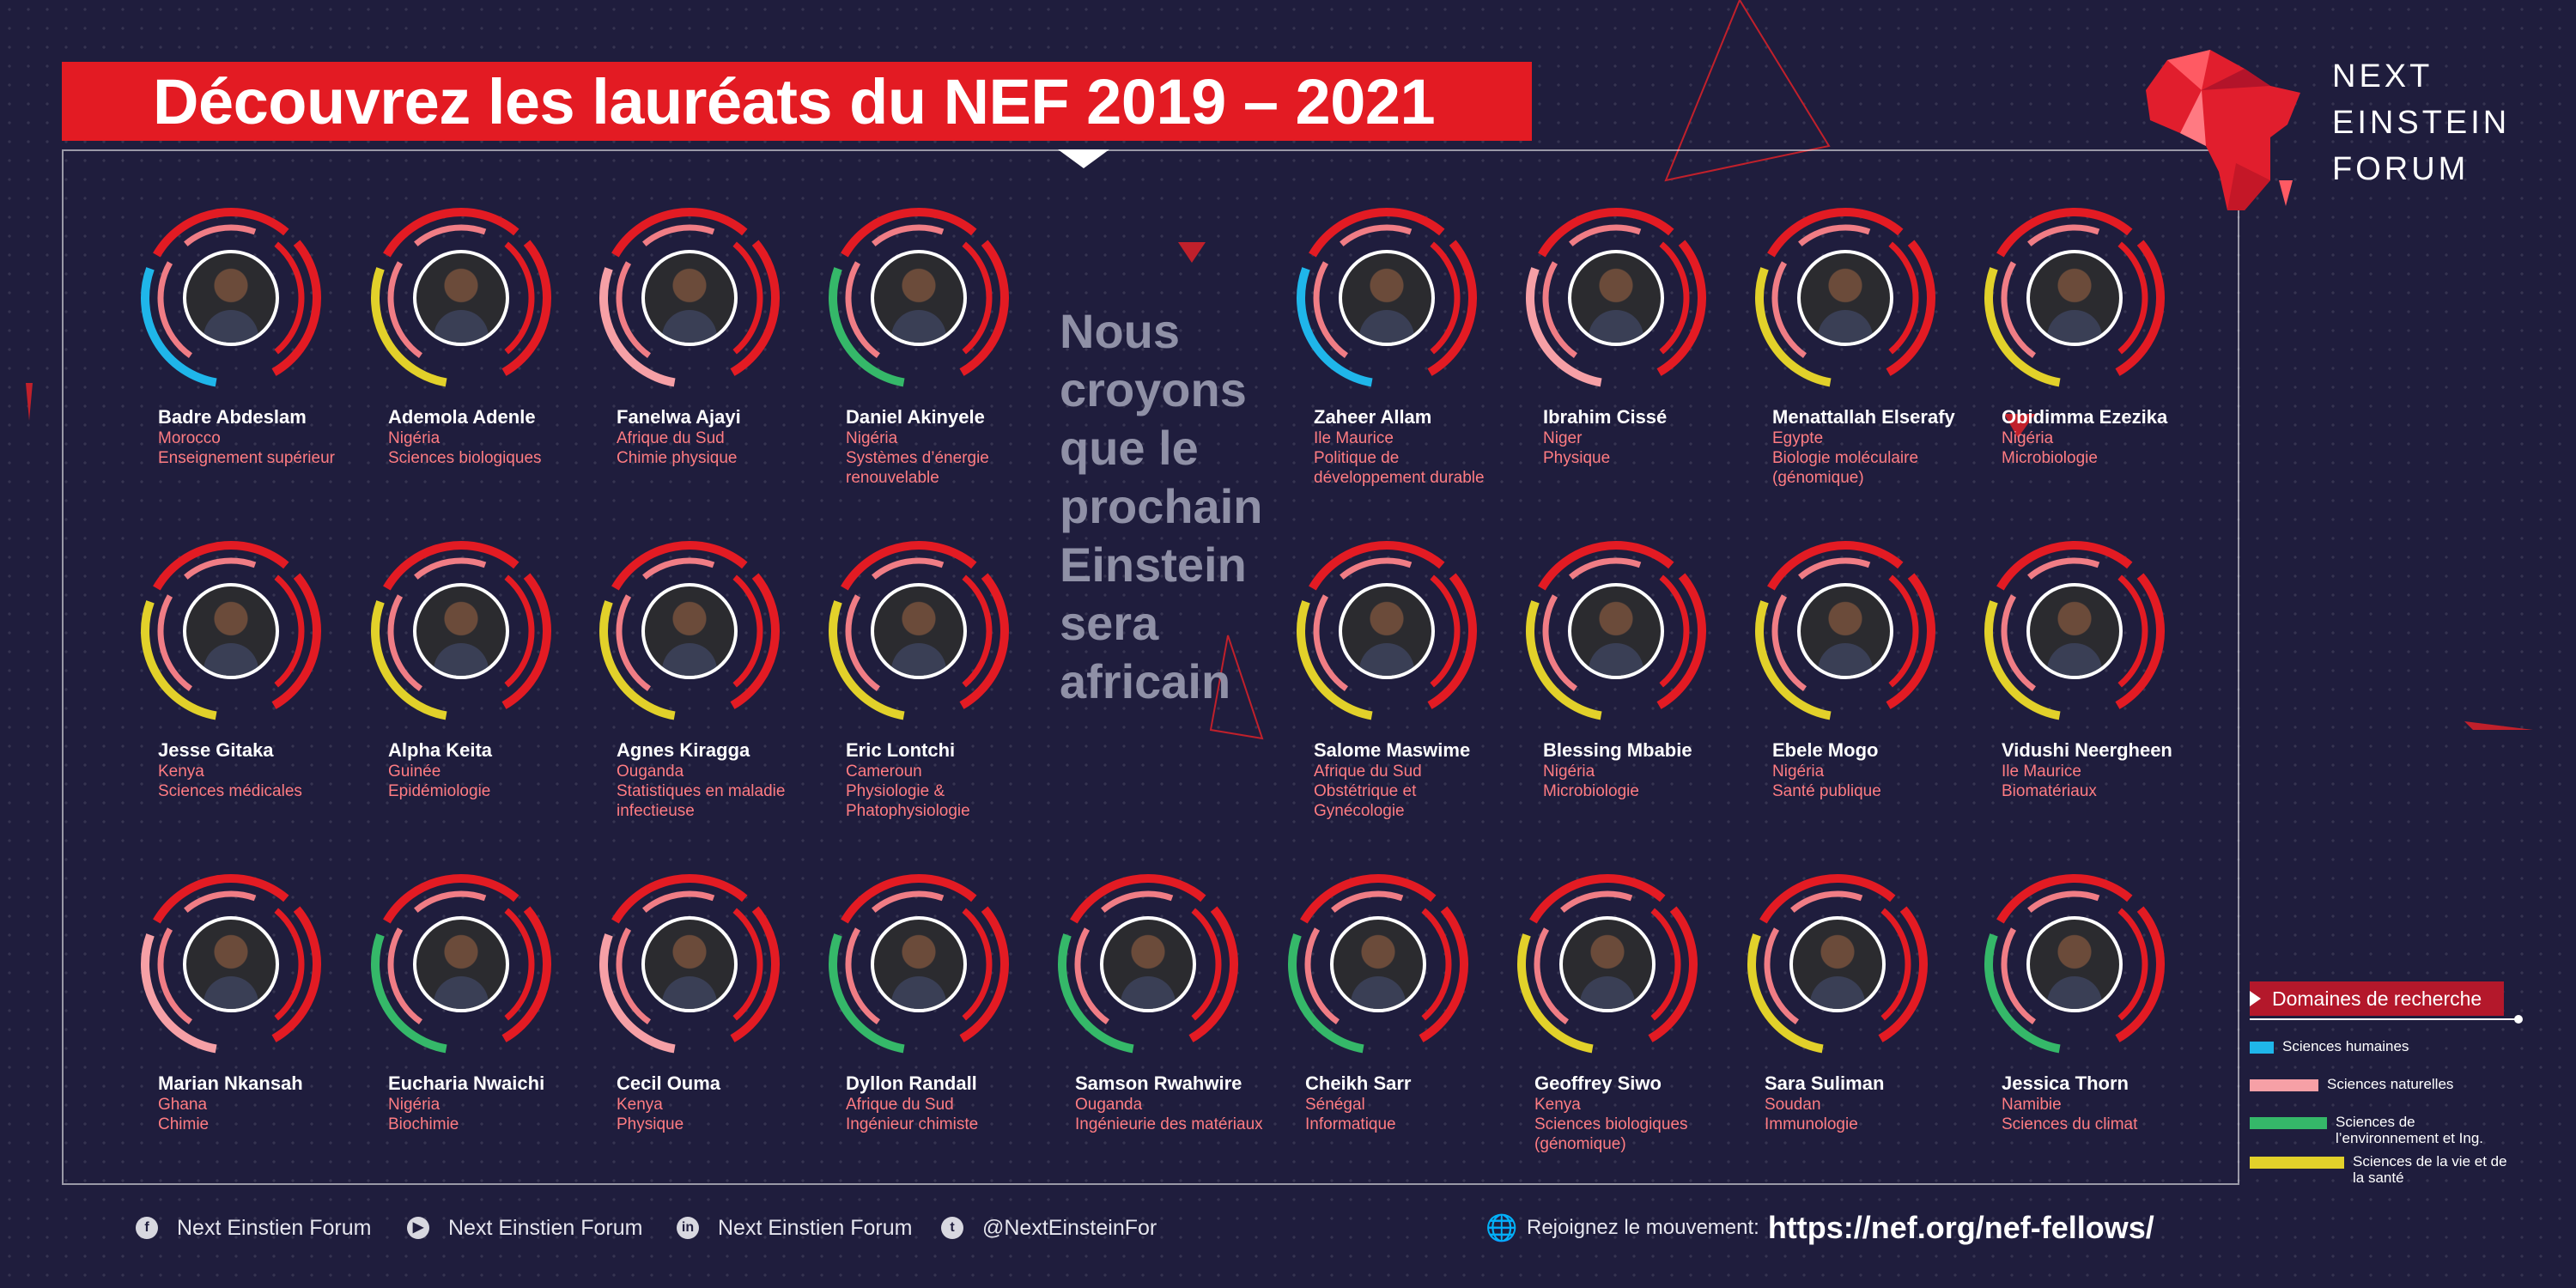  I want to click on fellow-field: Microbiologie, so click(1591, 791).